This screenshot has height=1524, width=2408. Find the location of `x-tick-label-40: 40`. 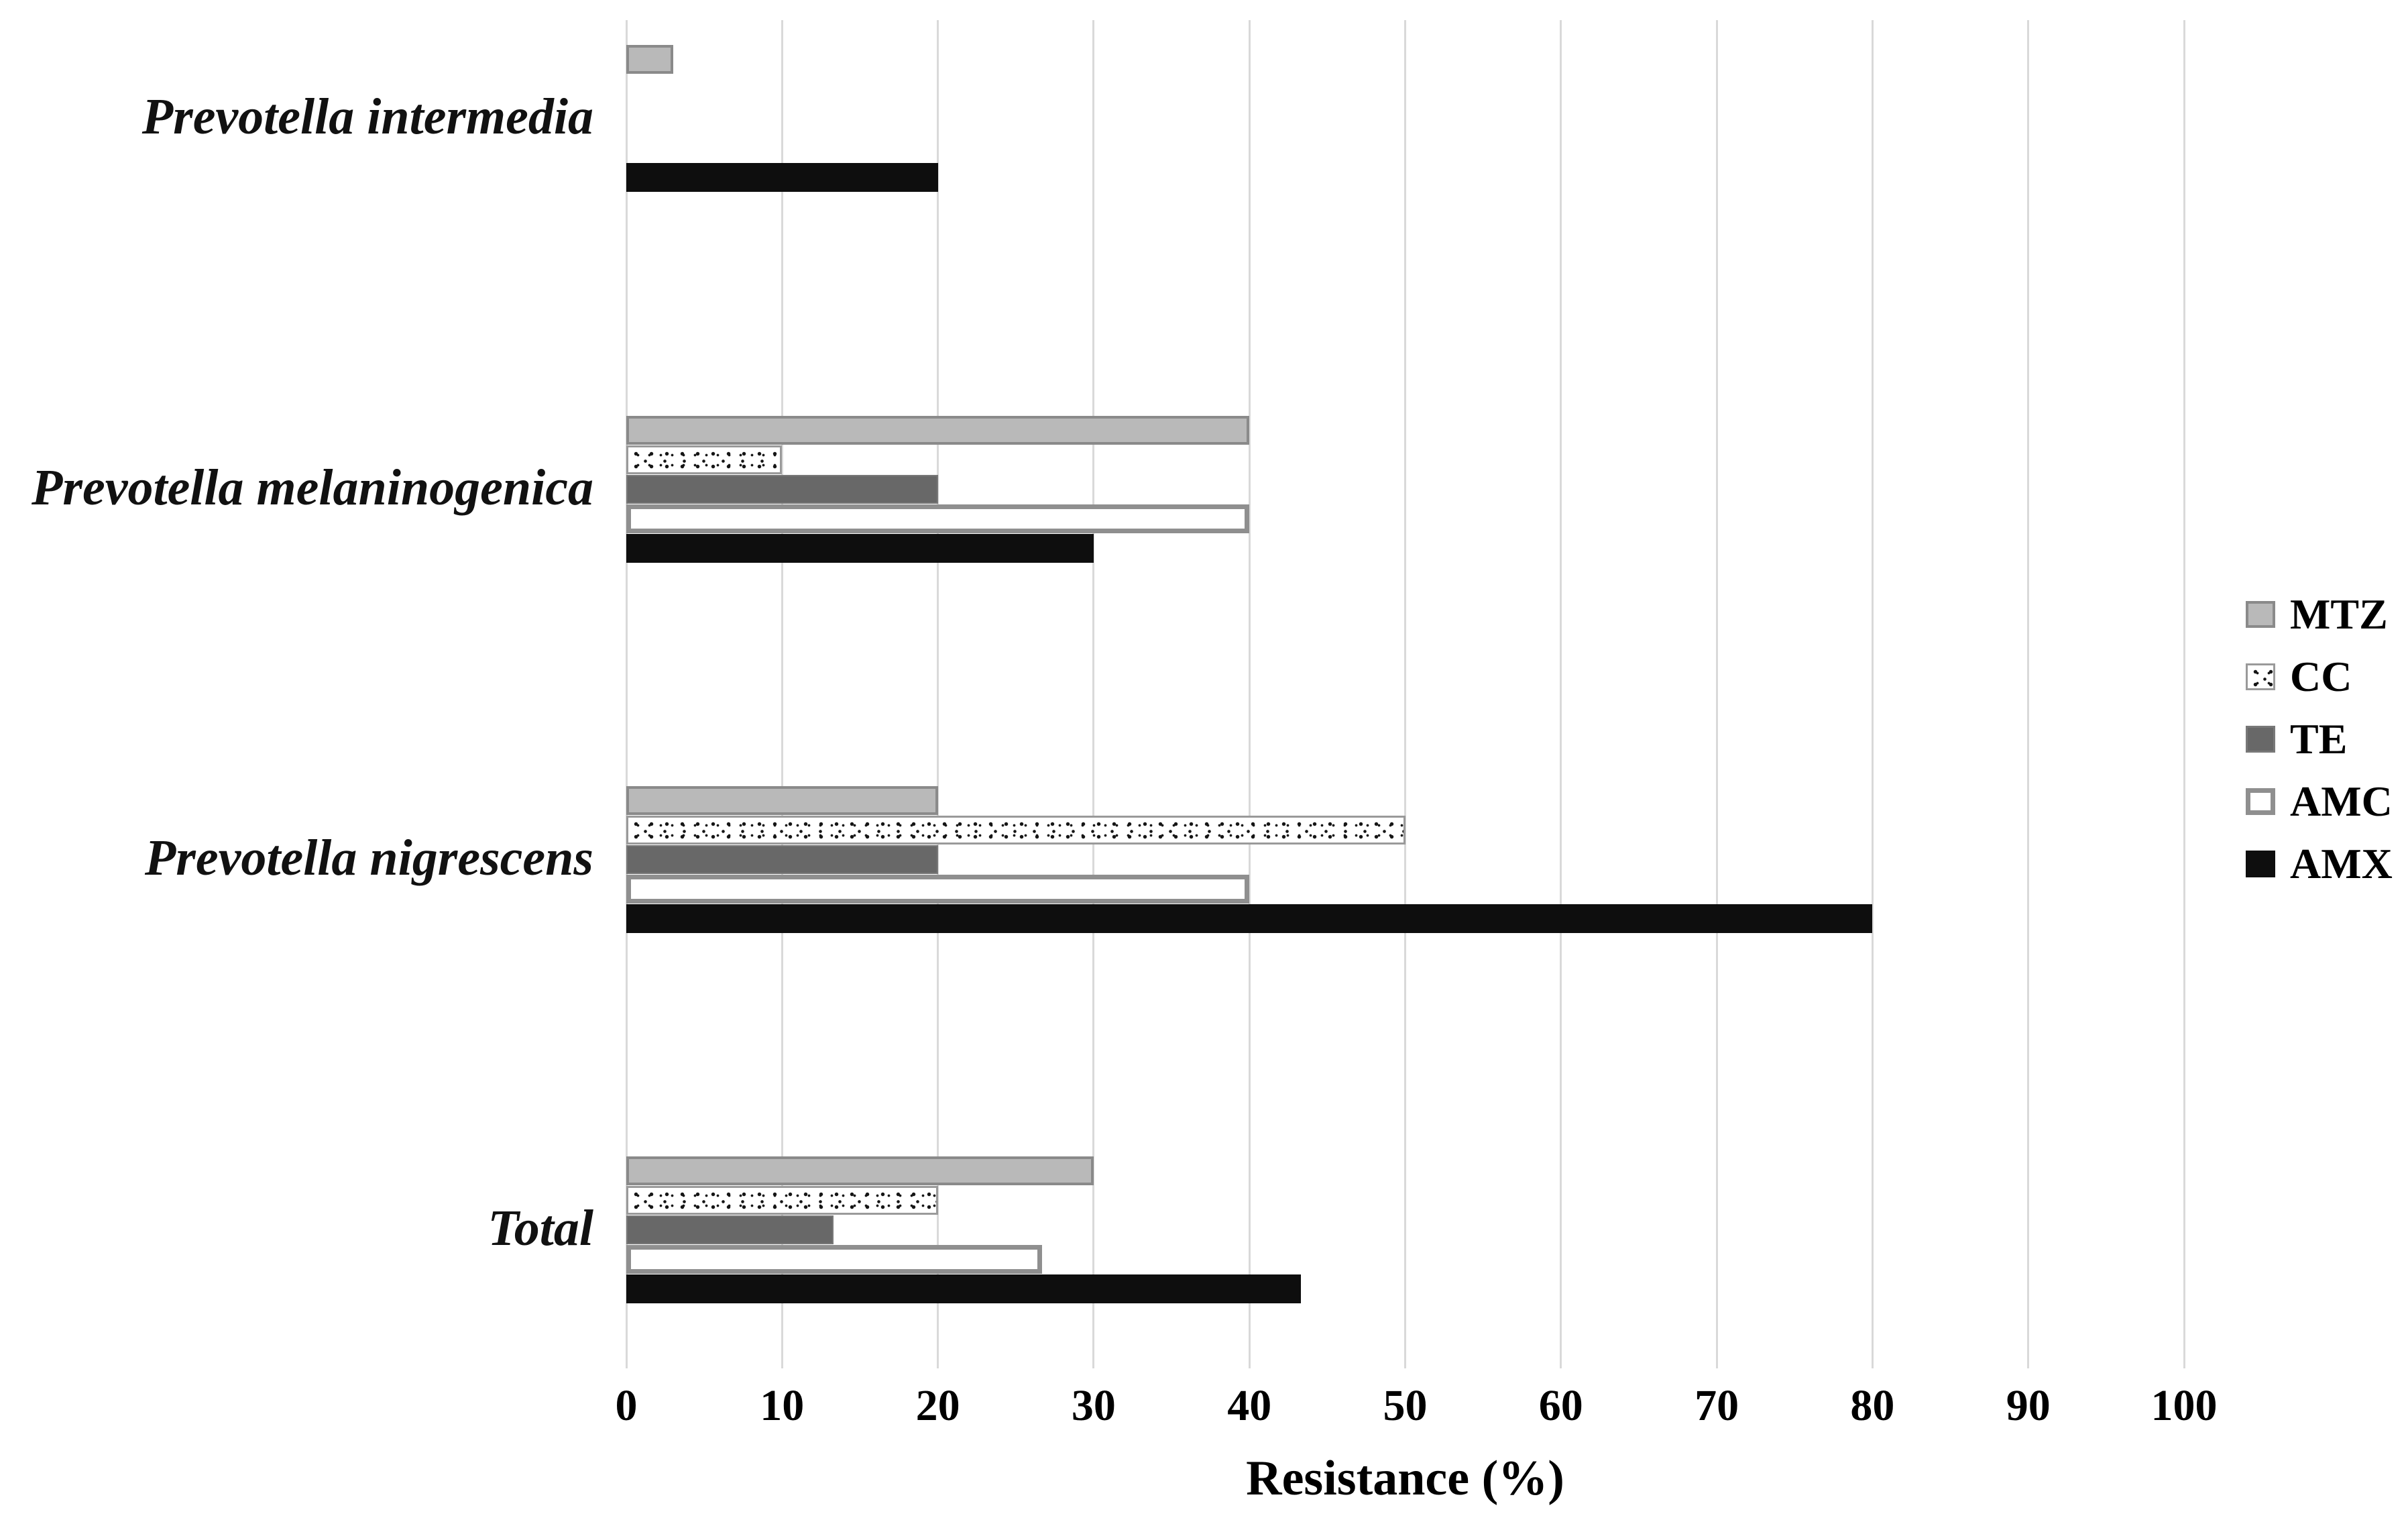

x-tick-label-40: 40 is located at coordinates (1249, 1406).